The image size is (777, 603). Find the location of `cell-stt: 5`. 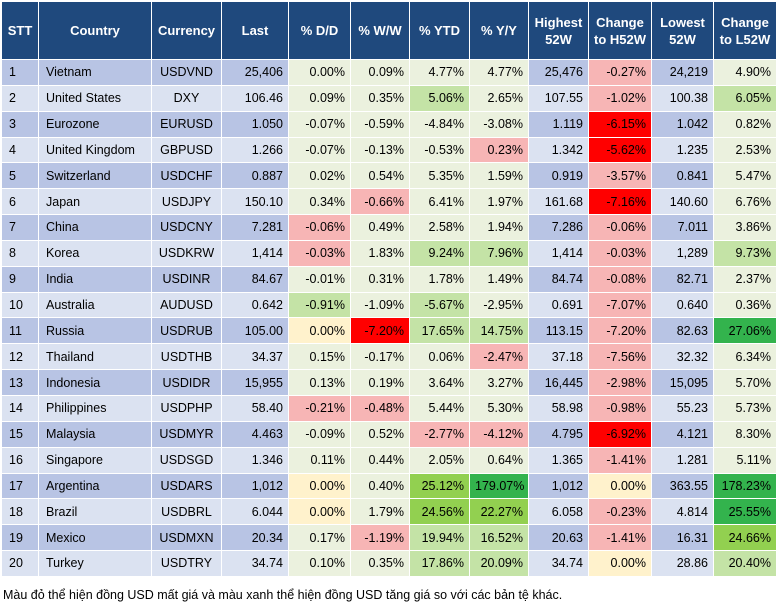

cell-stt: 5 is located at coordinates (20, 176).